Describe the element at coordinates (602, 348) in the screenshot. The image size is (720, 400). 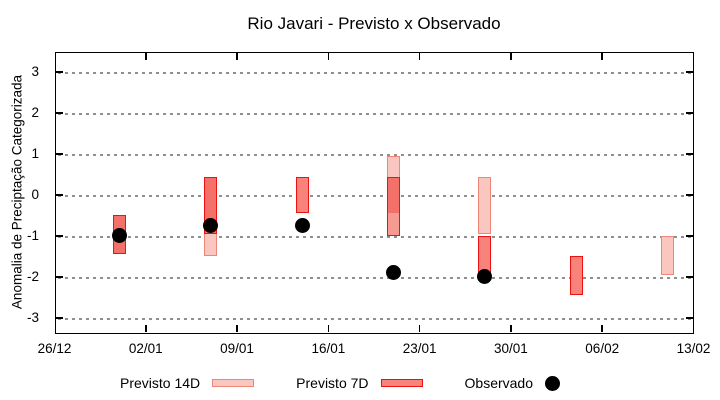
I see `x-tick-label: 06/02` at that location.